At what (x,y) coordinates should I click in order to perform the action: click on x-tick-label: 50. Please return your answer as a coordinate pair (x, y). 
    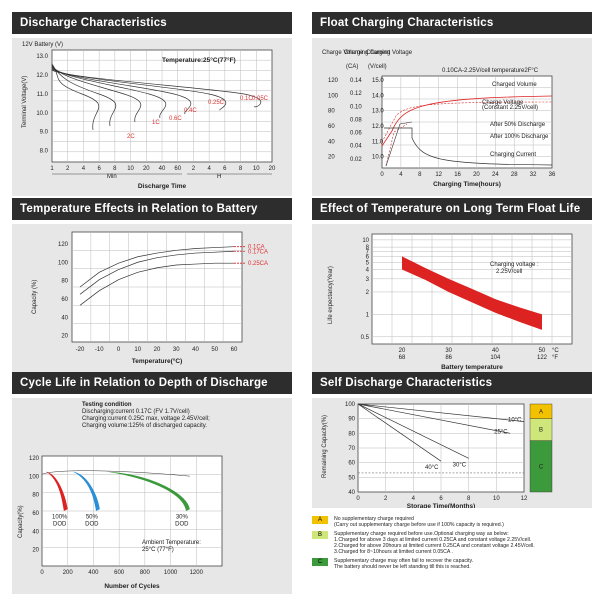
    Looking at the image, I should click on (214, 350).